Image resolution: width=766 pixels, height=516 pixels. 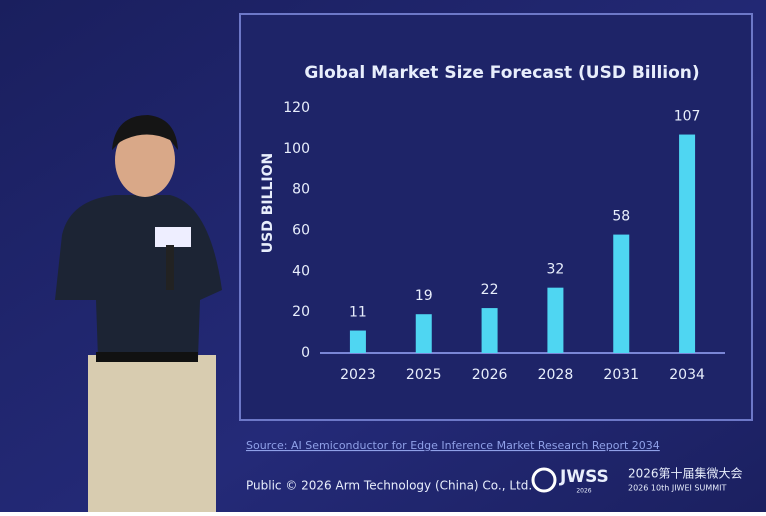 What do you see at coordinates (301, 312) in the screenshot?
I see `y-tick-label: 20` at bounding box center [301, 312].